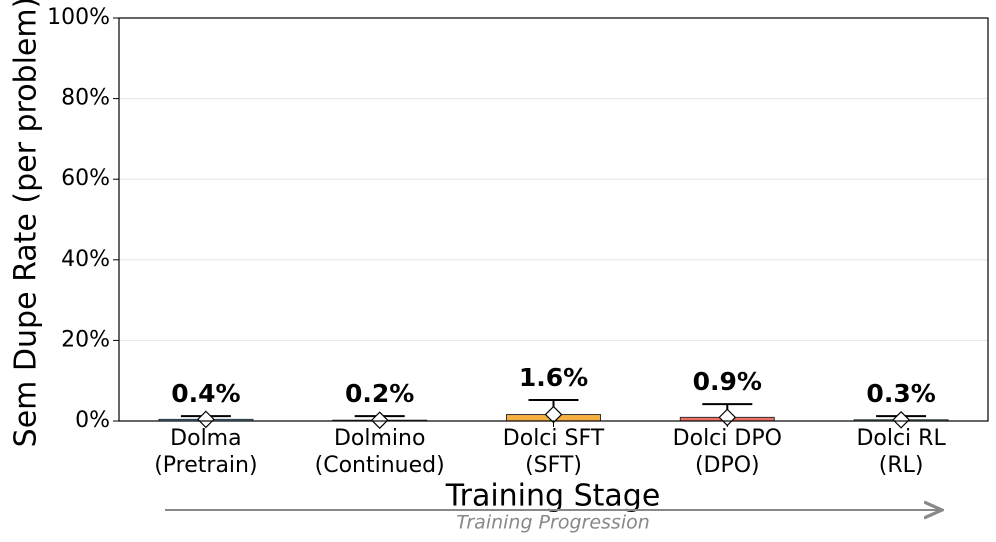 The image size is (996, 542). What do you see at coordinates (554, 438) in the screenshot?
I see `x-tick-label: Dolci SFT` at bounding box center [554, 438].